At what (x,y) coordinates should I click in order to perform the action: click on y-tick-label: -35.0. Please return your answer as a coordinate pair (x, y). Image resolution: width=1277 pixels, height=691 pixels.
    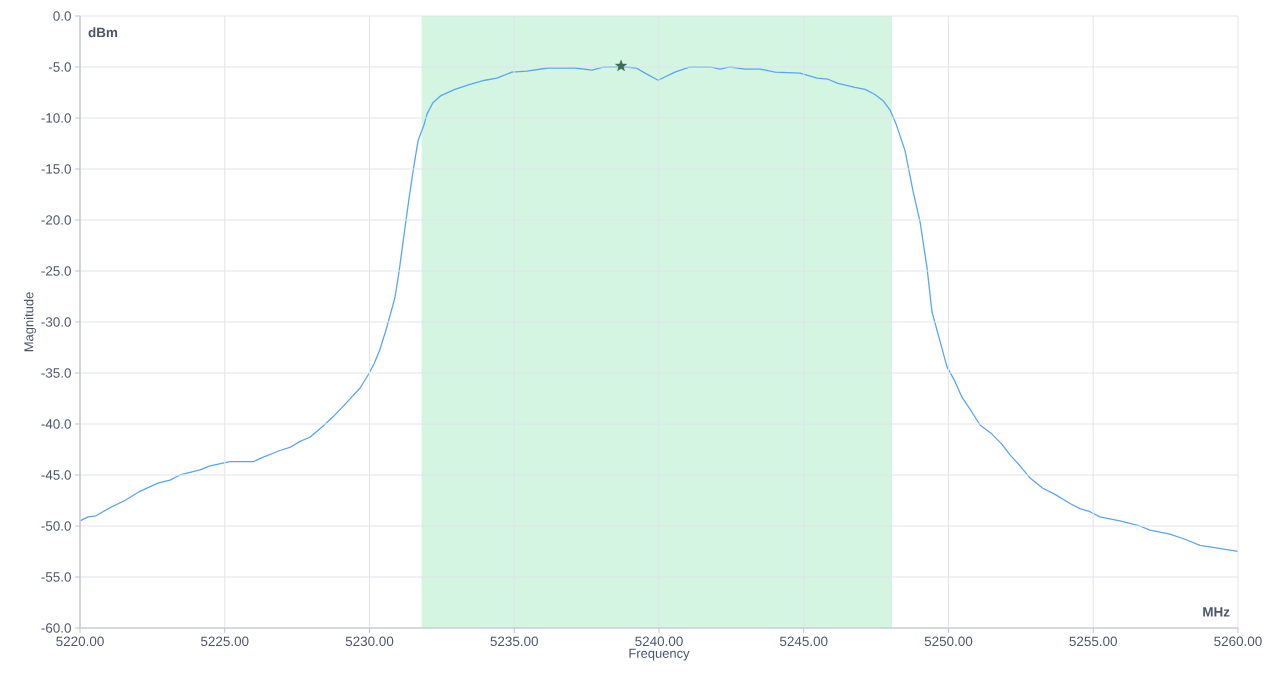
    Looking at the image, I should click on (56, 373).